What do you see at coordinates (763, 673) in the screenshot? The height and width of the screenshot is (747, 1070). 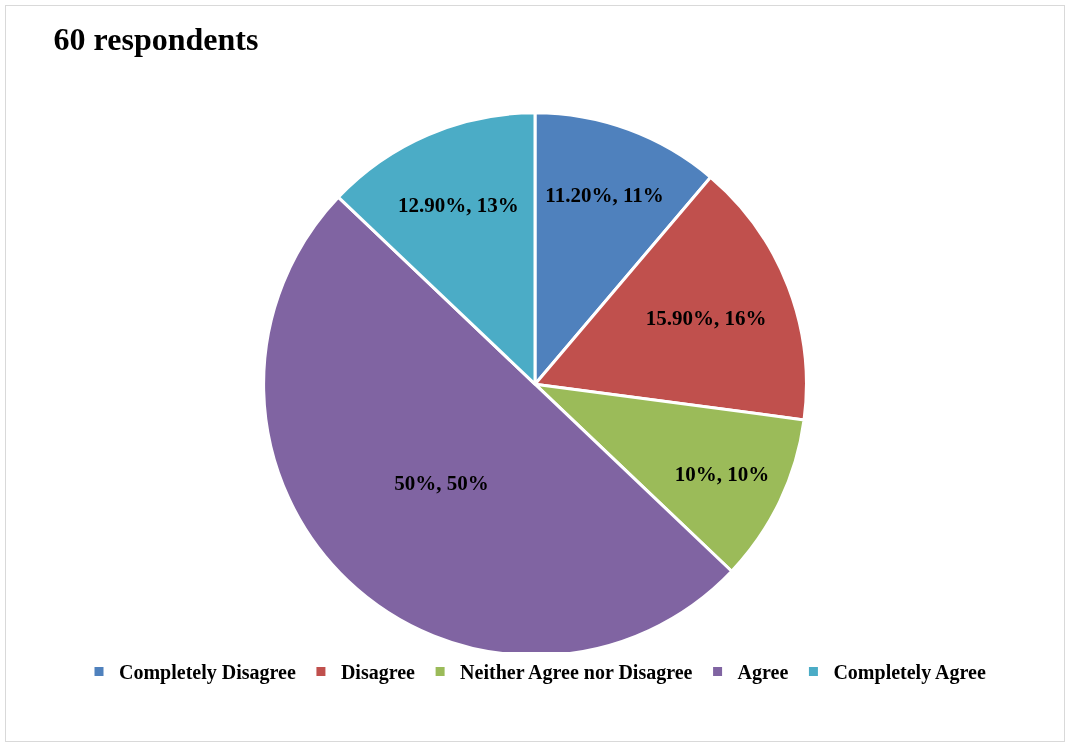 I see `legend-label: Agree` at bounding box center [763, 673].